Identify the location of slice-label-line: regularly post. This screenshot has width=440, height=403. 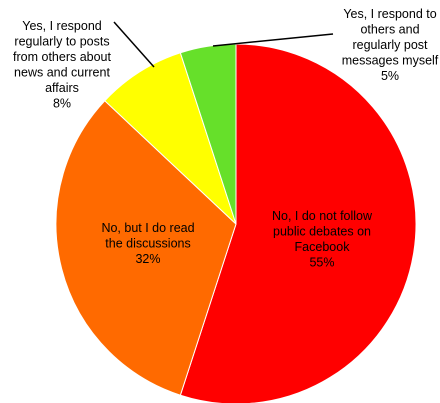
(390, 45).